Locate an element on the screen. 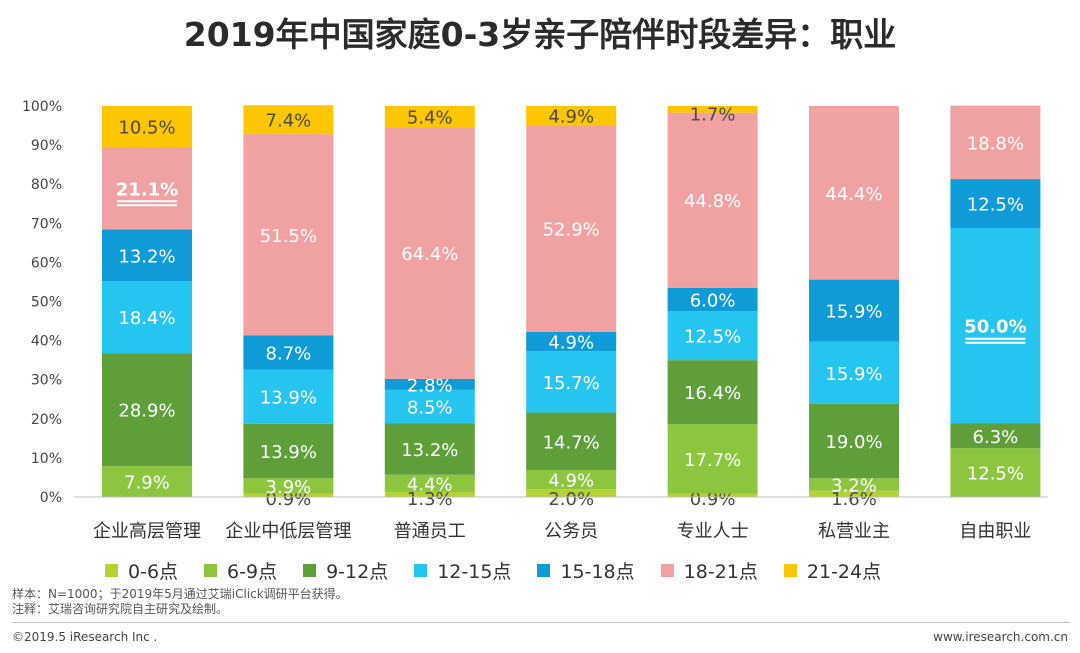 The height and width of the screenshot is (653, 1080). legend-label: 0-6点 is located at coordinates (153, 571).